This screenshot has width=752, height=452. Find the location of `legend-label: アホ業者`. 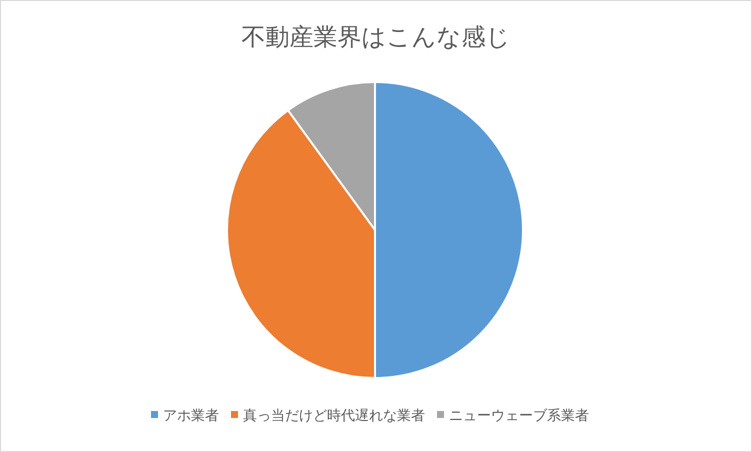

legend-label: アホ業者 is located at coordinates (191, 416).